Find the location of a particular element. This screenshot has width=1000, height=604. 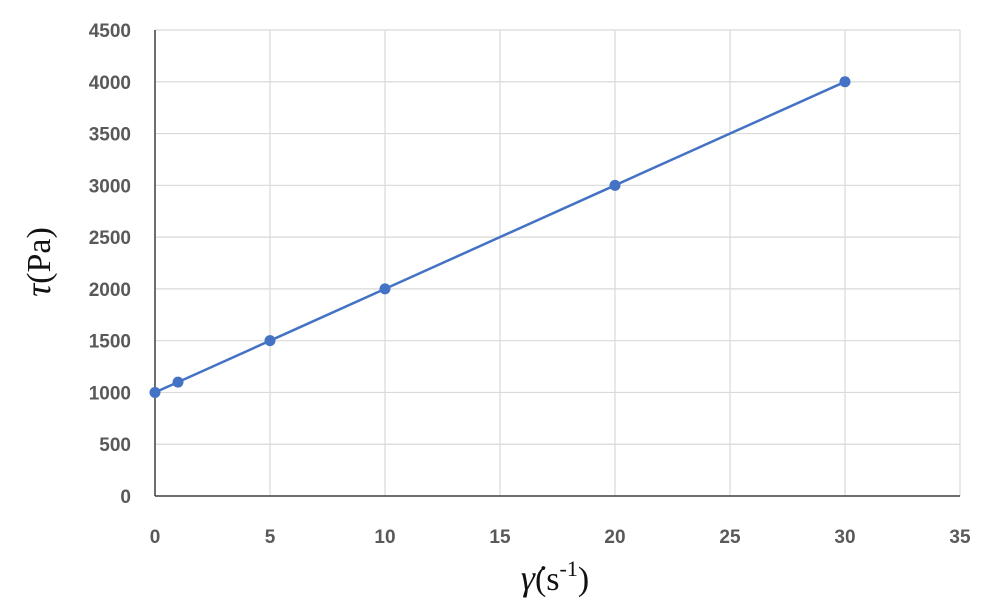

y-tick-labels: 0 500 1000 1500 2000 2500 3000 3500 4000 4500 is located at coordinates (110, 264).